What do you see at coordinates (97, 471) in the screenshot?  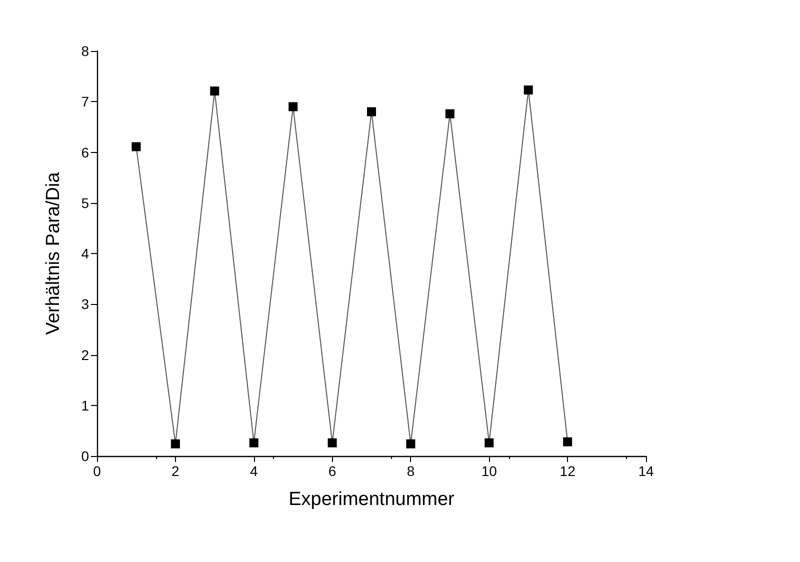 I see `x-tick-label: 0` at bounding box center [97, 471].